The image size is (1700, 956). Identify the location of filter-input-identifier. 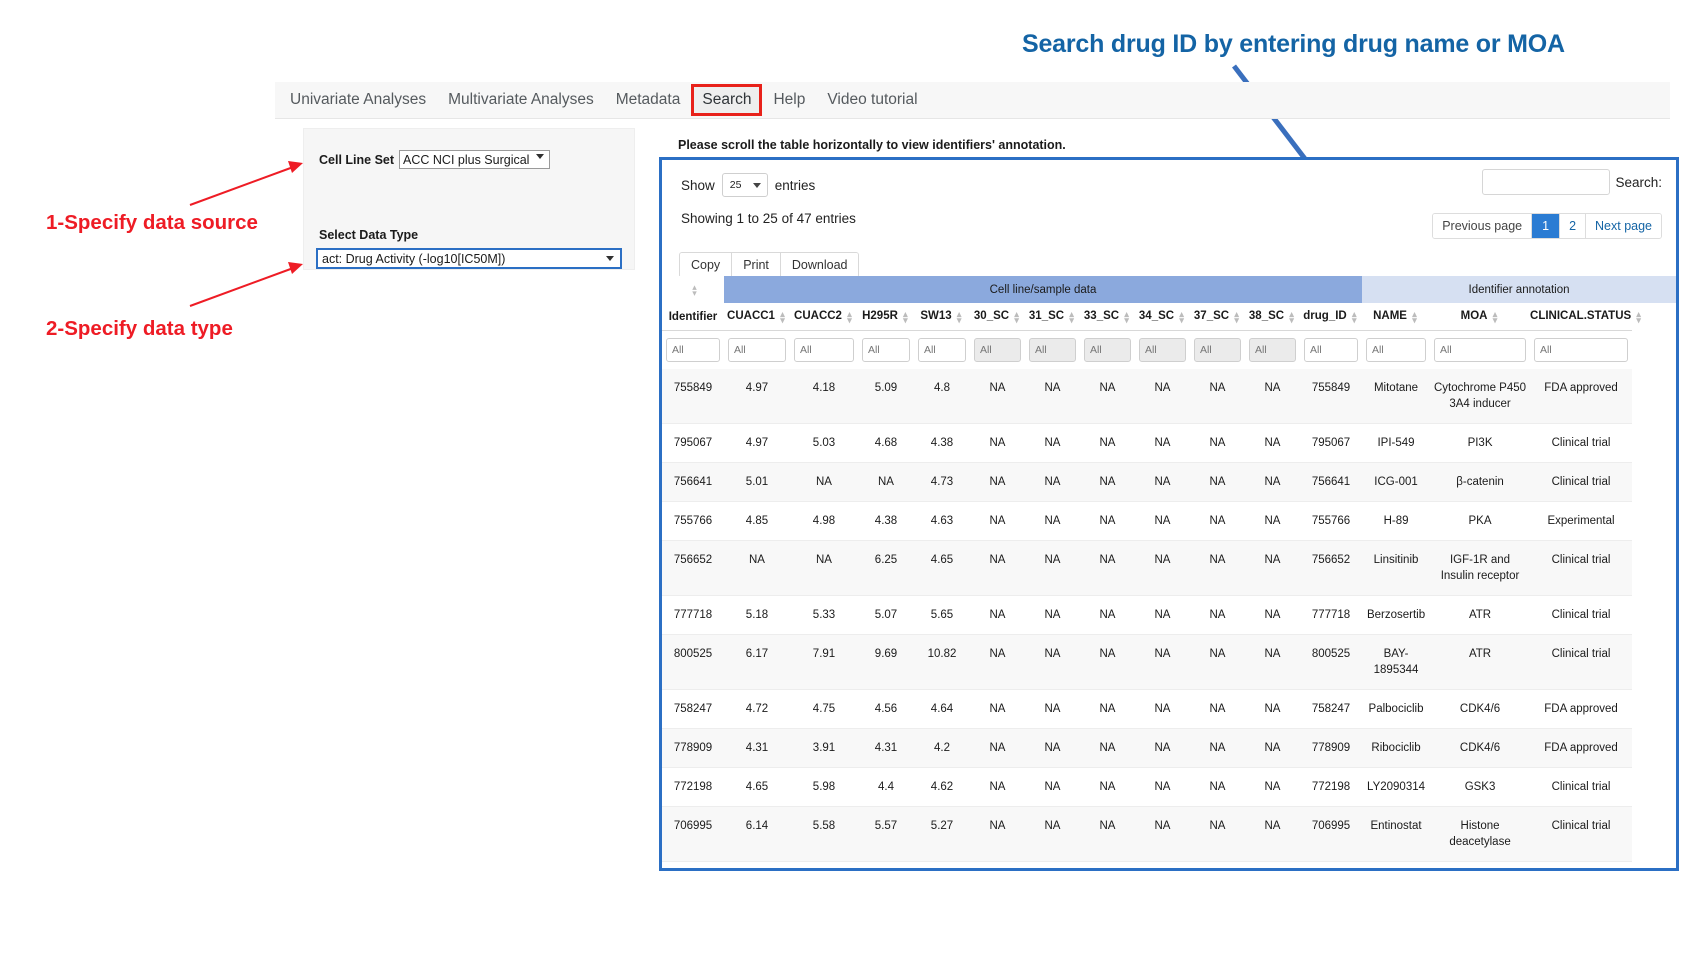
(693, 350).